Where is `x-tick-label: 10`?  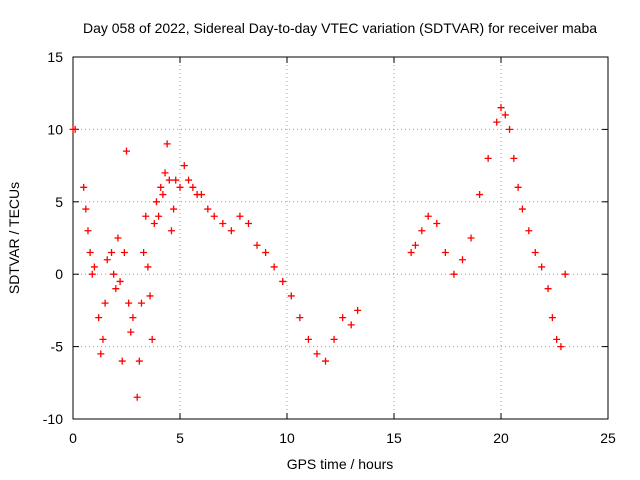
x-tick-label: 10 is located at coordinates (287, 438).